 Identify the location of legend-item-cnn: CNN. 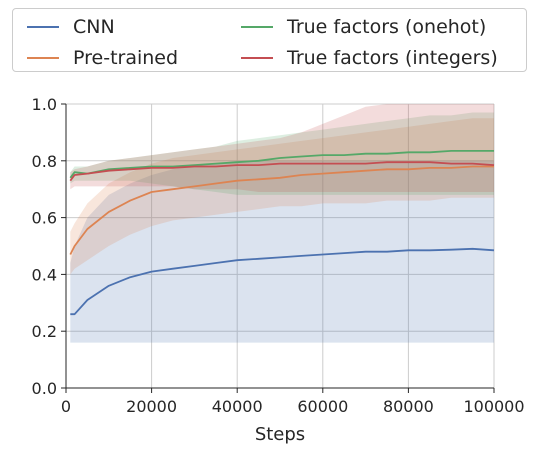
(71, 27).